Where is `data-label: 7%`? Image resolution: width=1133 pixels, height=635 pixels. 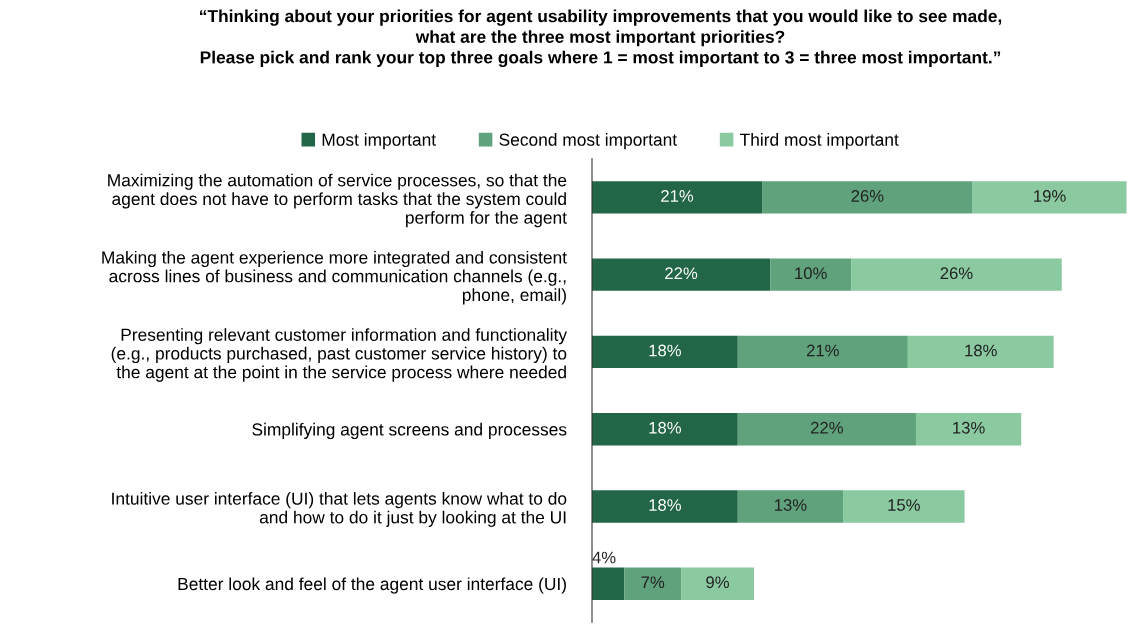
data-label: 7% is located at coordinates (653, 582).